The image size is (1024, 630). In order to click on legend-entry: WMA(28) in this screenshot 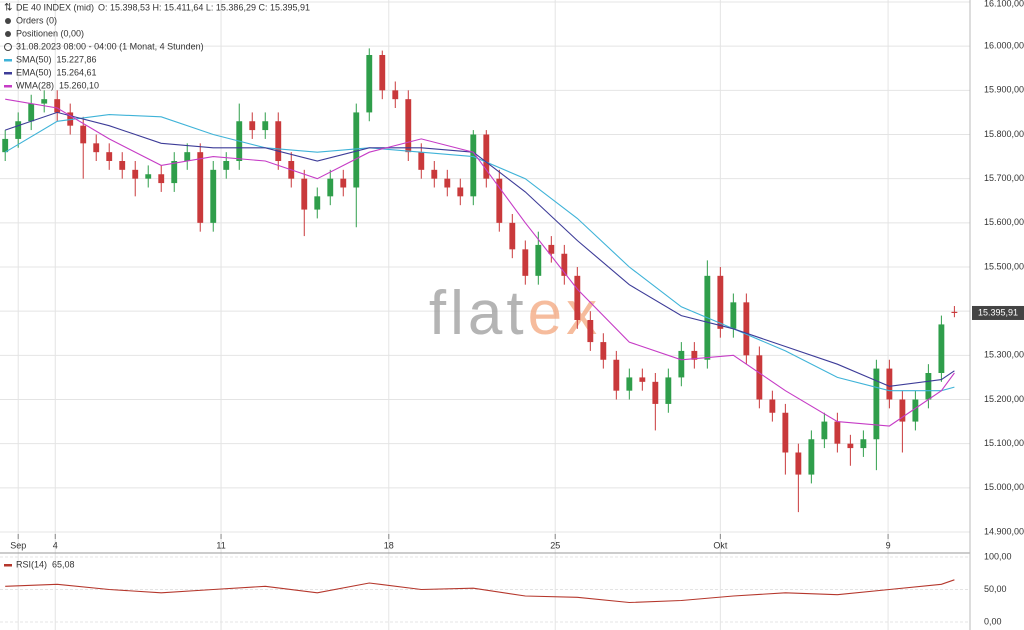, I will do `click(35, 85)`.